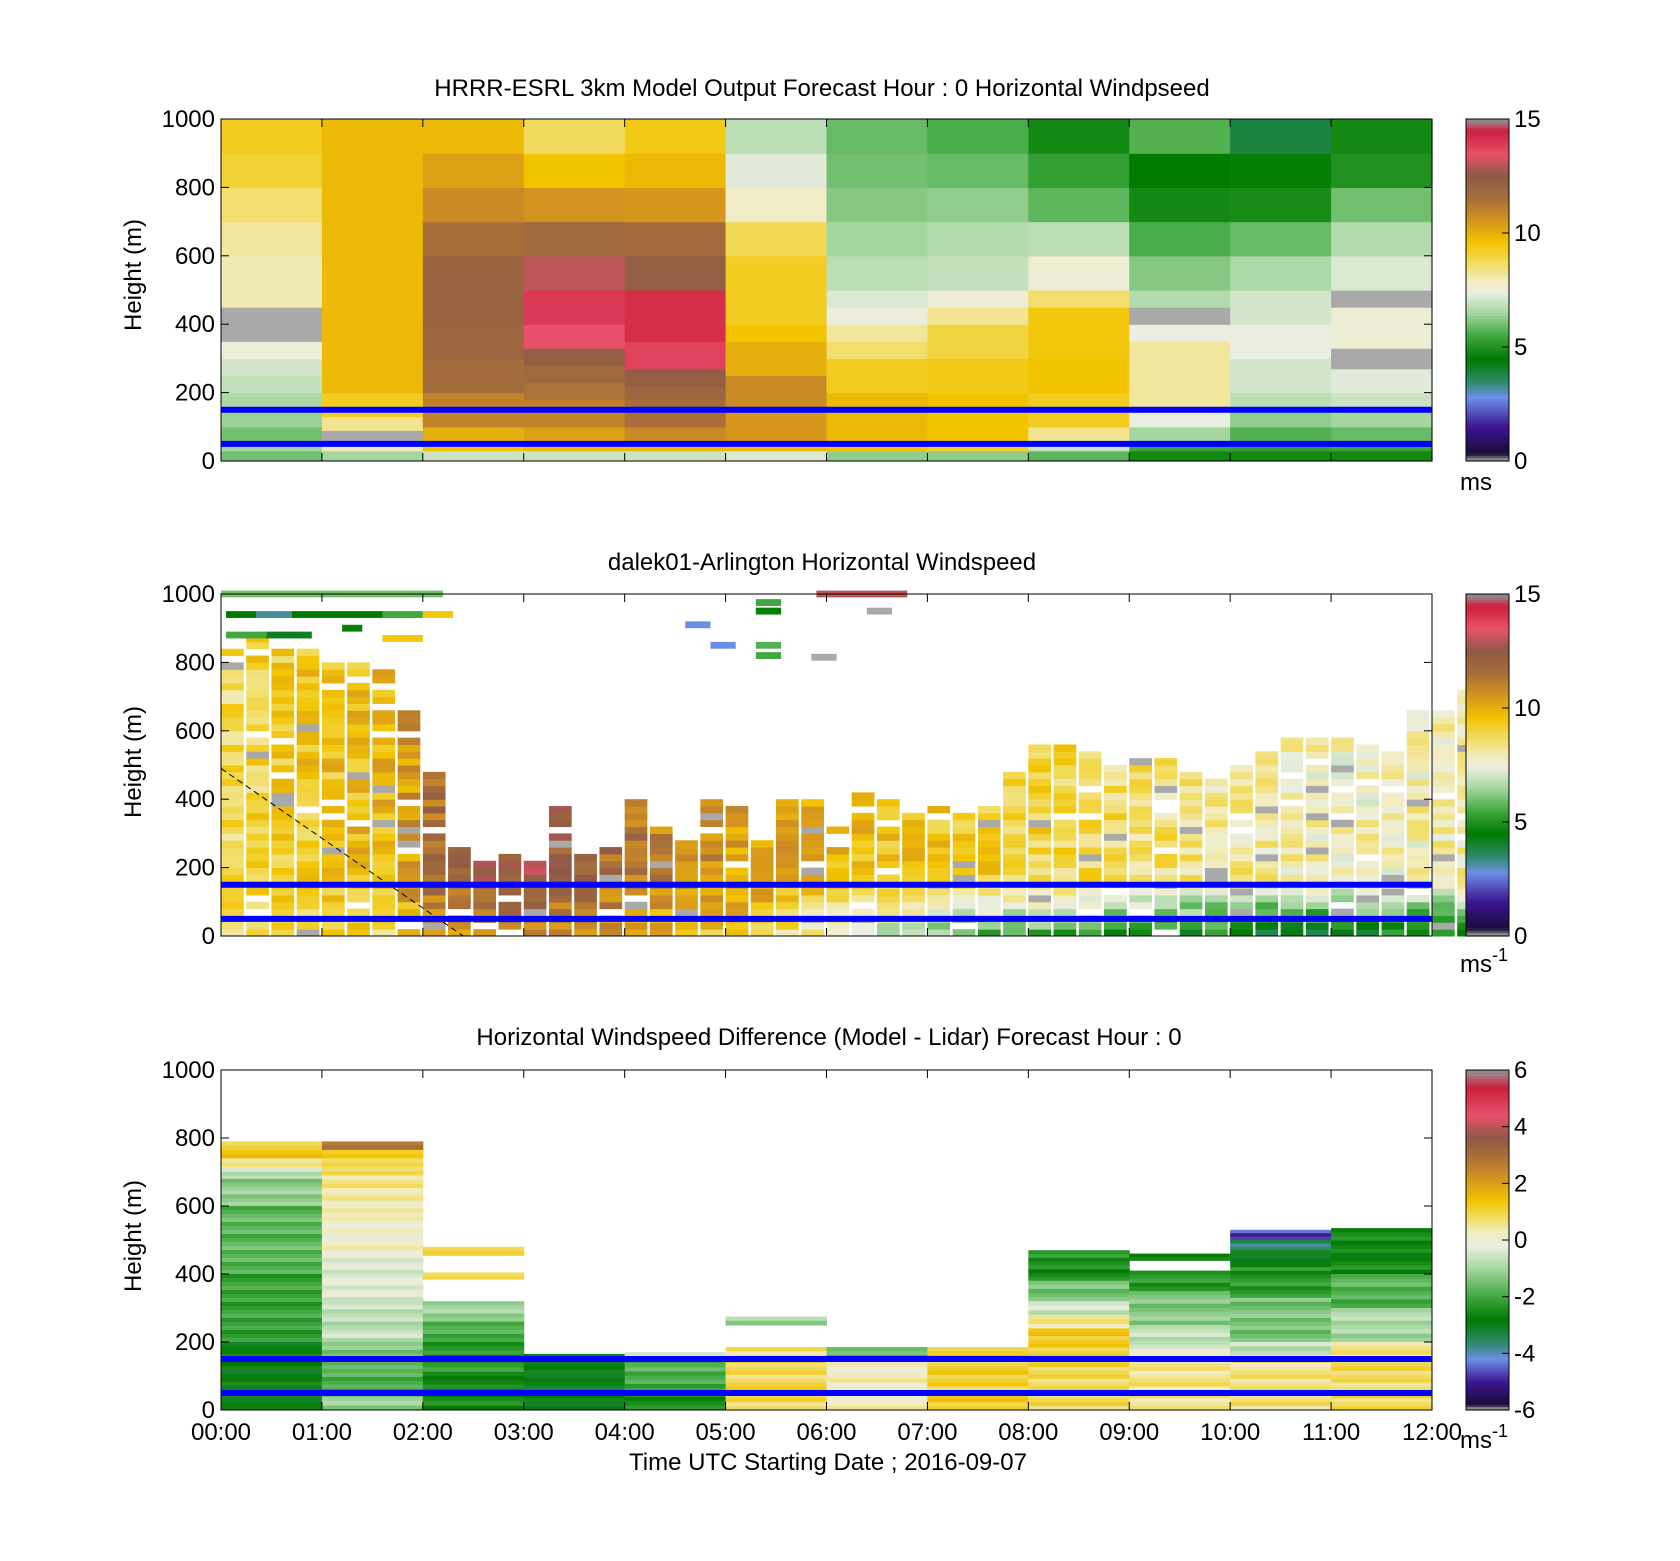 The image size is (1680, 1561). Describe the element at coordinates (133, 762) in the screenshot. I see `panel-lidar-ylabel: Height (m)` at that location.